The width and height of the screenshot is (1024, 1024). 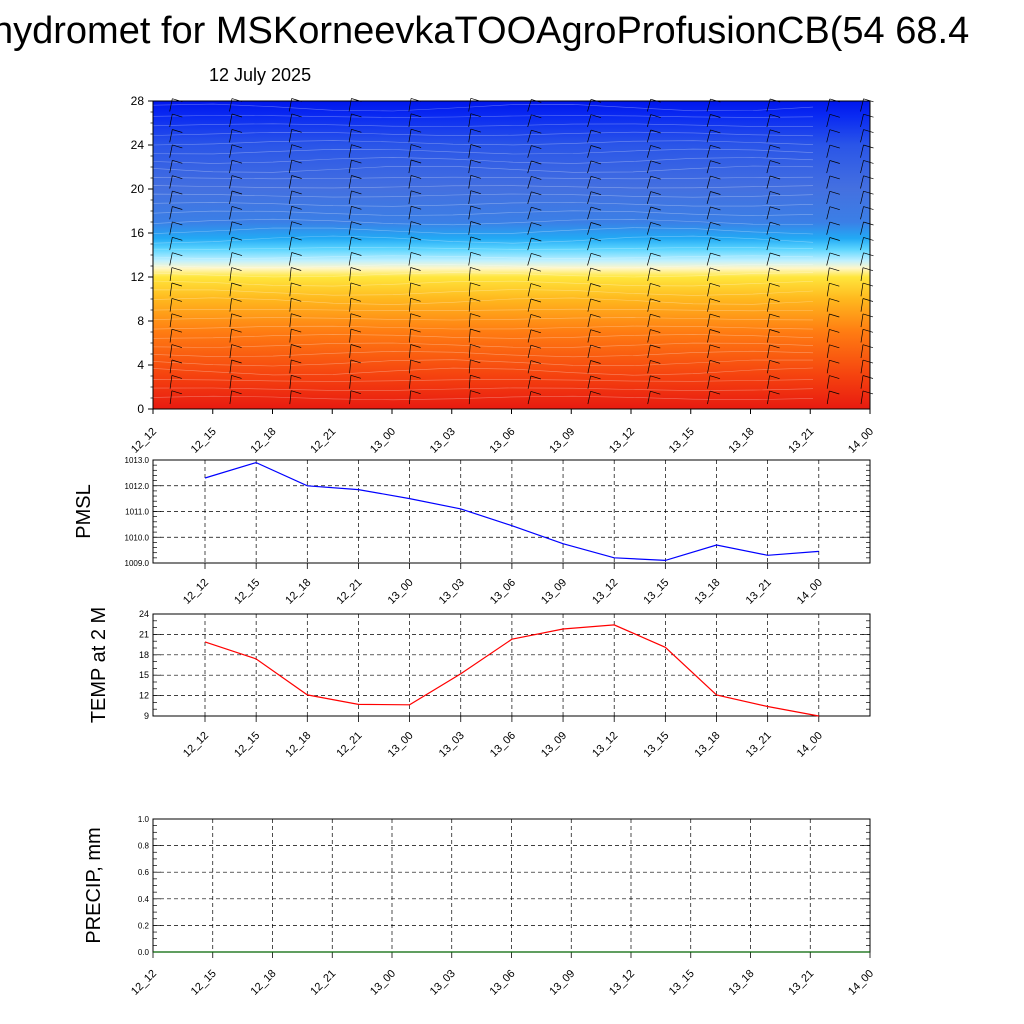 What do you see at coordinates (708, 745) in the screenshot?
I see `x-tick-label: 13_18` at bounding box center [708, 745].